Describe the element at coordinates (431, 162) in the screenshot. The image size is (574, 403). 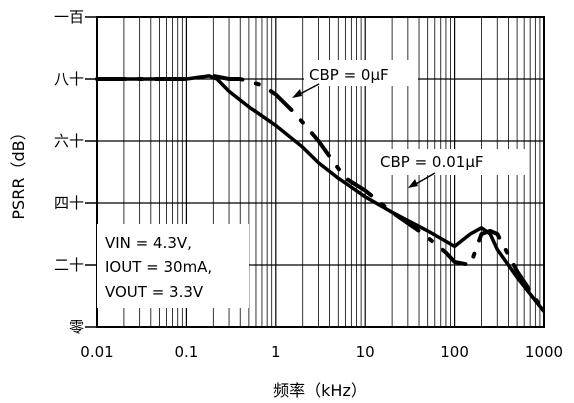
I see `annotation-cbp001: CBP = 0.01μF` at that location.